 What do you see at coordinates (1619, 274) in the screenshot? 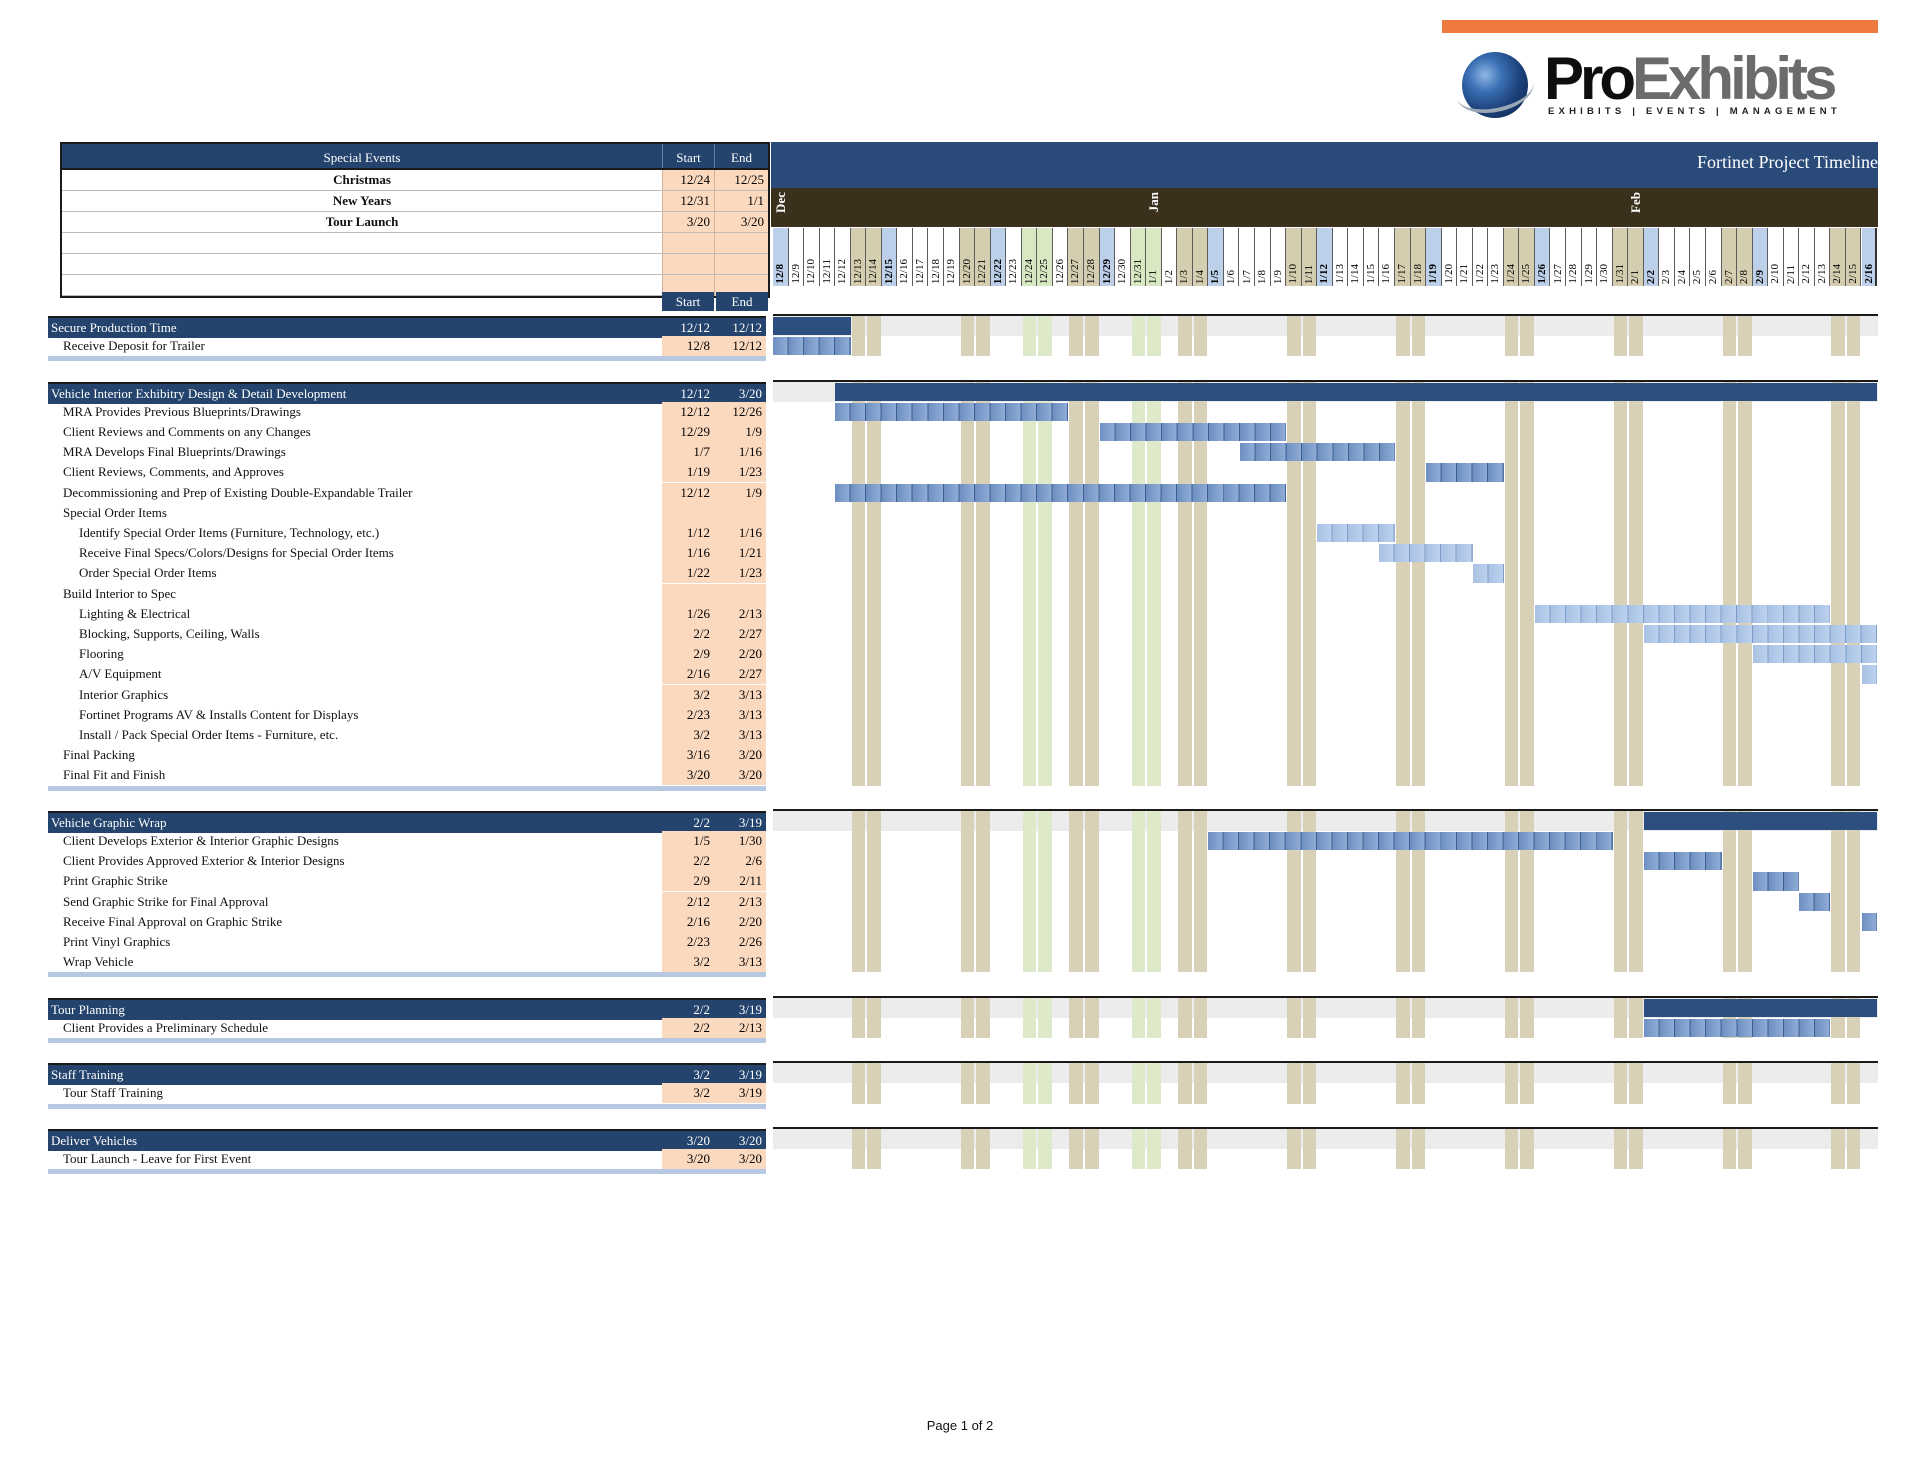
I see `day-label: 1/31` at bounding box center [1619, 274].